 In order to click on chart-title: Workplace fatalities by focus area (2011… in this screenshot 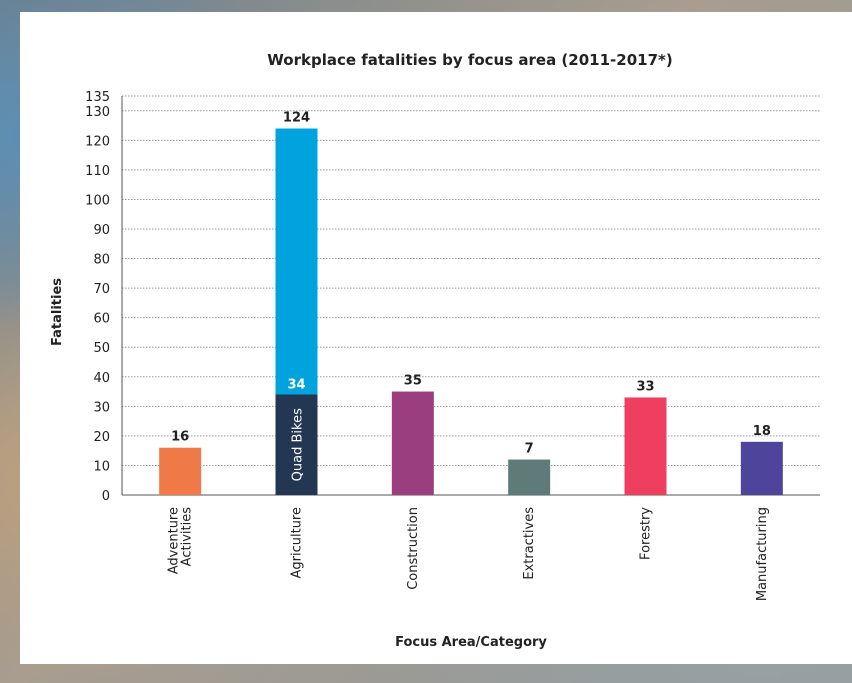, I will do `click(469, 60)`.